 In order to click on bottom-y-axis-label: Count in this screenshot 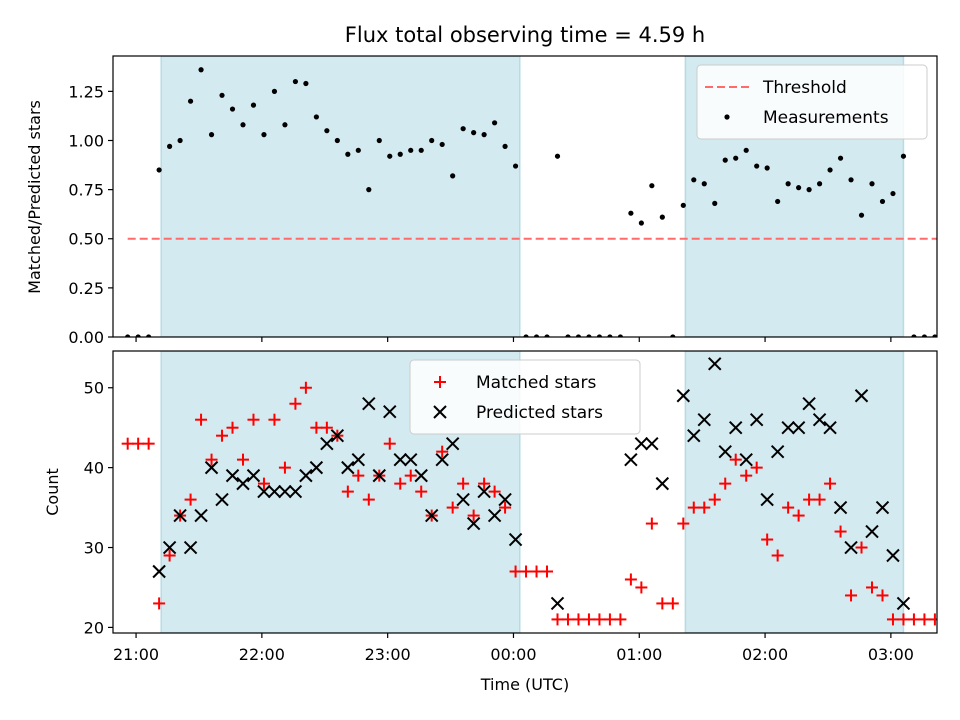, I will do `click(52, 492)`.